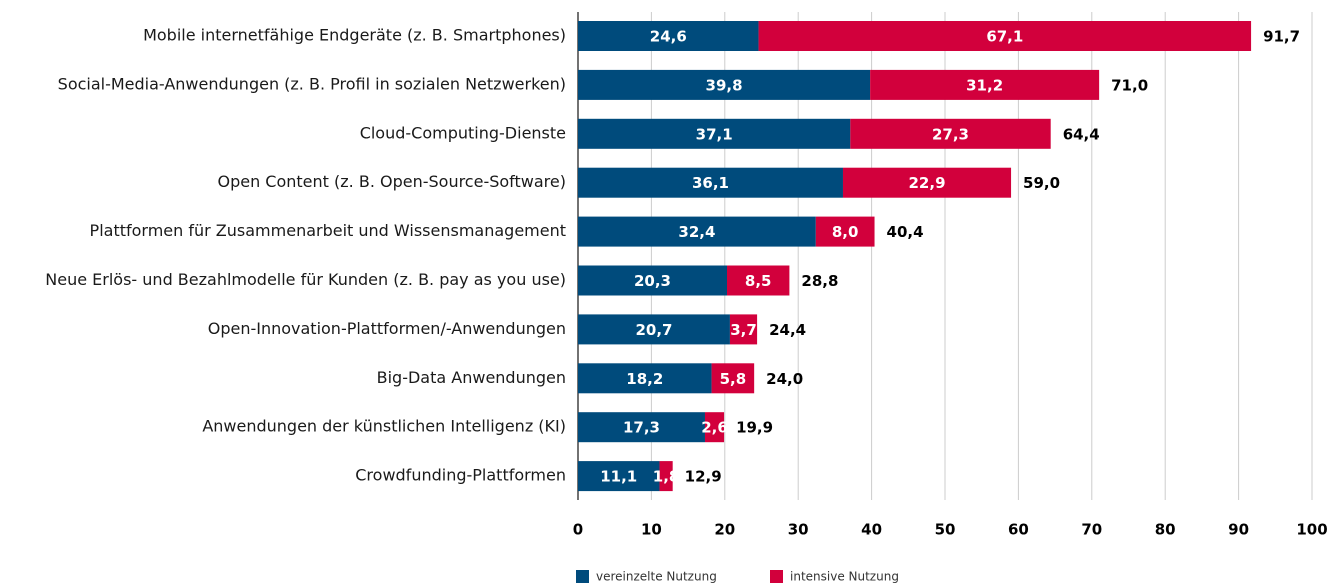 The height and width of the screenshot is (584, 1340). Describe the element at coordinates (1311, 530) in the screenshot. I see `x-tick-label: 100` at that location.